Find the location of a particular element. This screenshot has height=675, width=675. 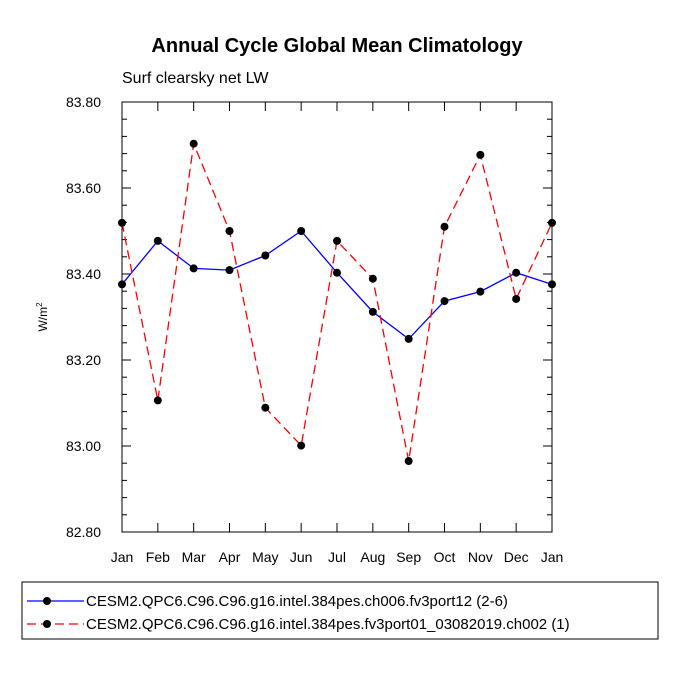

x-tick-label: Aug is located at coordinates (372, 557).